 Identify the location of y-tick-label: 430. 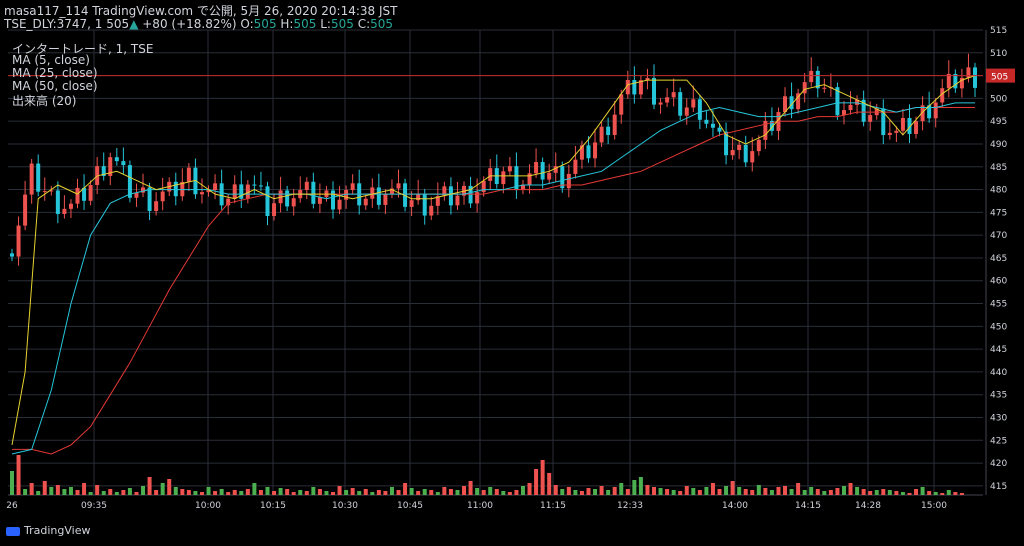
(998, 419).